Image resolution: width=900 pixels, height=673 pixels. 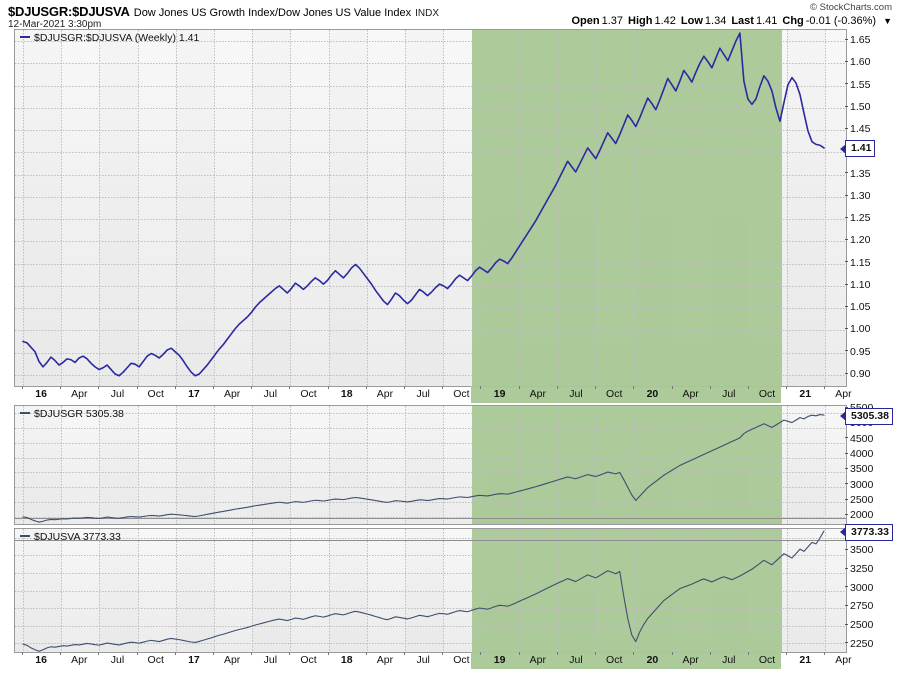 What do you see at coordinates (612, 21) in the screenshot?
I see `open-value: 1.37` at bounding box center [612, 21].